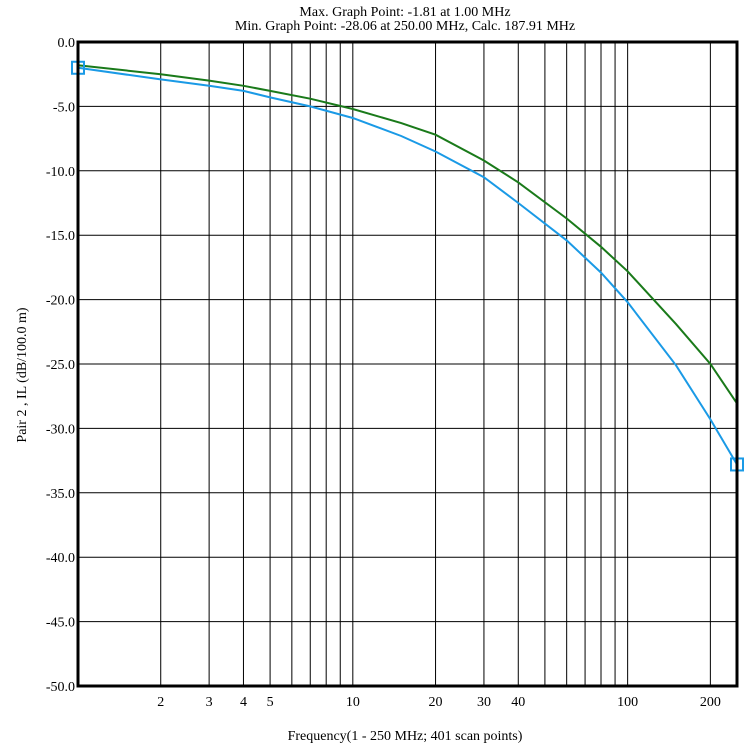 This screenshot has width=750, height=752. What do you see at coordinates (60, 494) in the screenshot?
I see `y-tick-label: -35.0` at bounding box center [60, 494].